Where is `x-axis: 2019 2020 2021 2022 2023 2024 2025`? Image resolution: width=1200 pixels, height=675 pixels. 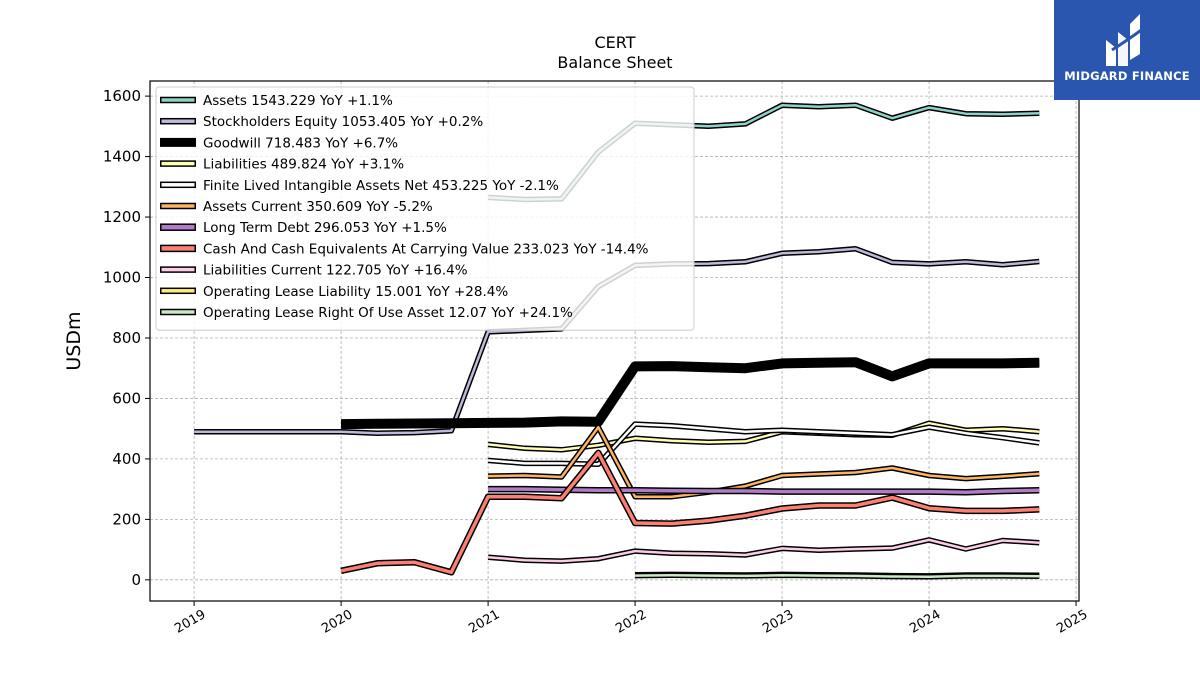 x-axis: 2019 2020 2021 2022 2023 2024 2025 is located at coordinates (631, 619).